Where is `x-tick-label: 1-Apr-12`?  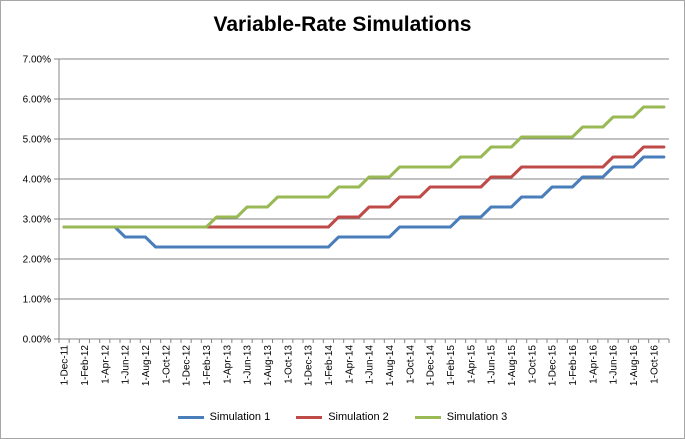 x-tick-label: 1-Apr-12 is located at coordinates (105, 364).